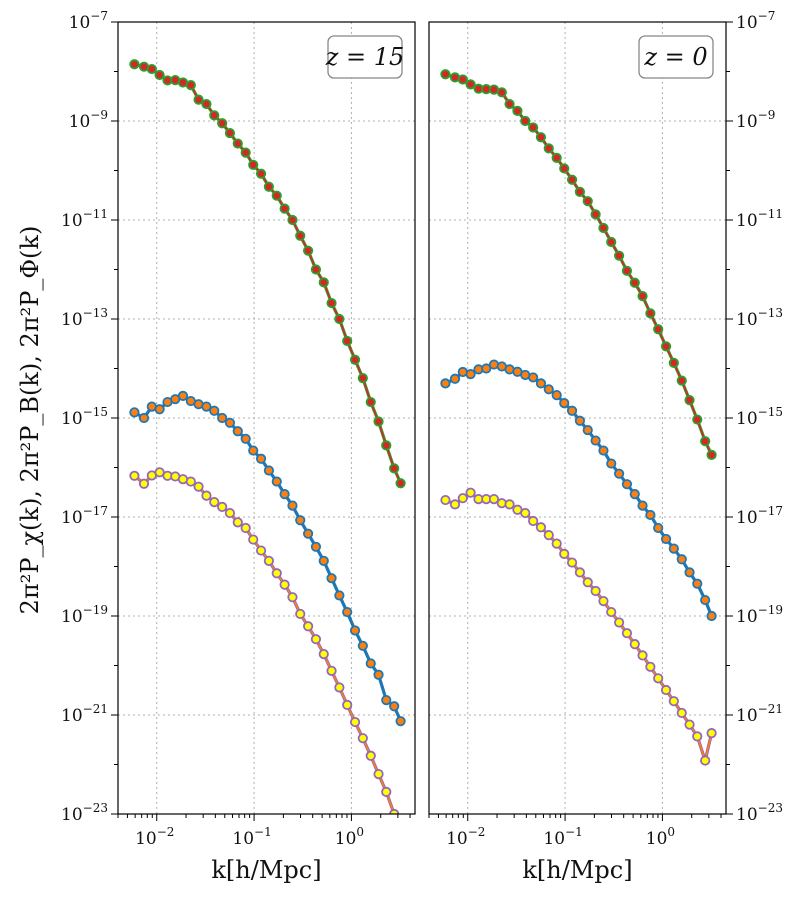 This screenshot has width=800, height=900. I want to click on annotation-text: z = 15, so click(365, 57).